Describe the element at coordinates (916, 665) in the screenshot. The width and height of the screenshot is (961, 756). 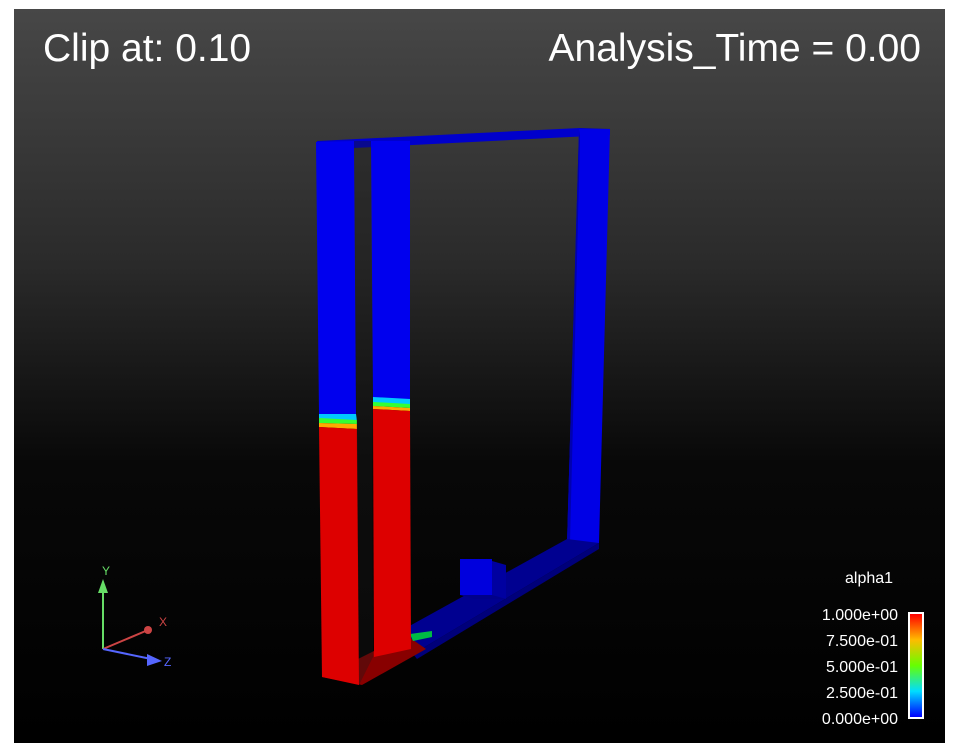
I see `colorbar` at that location.